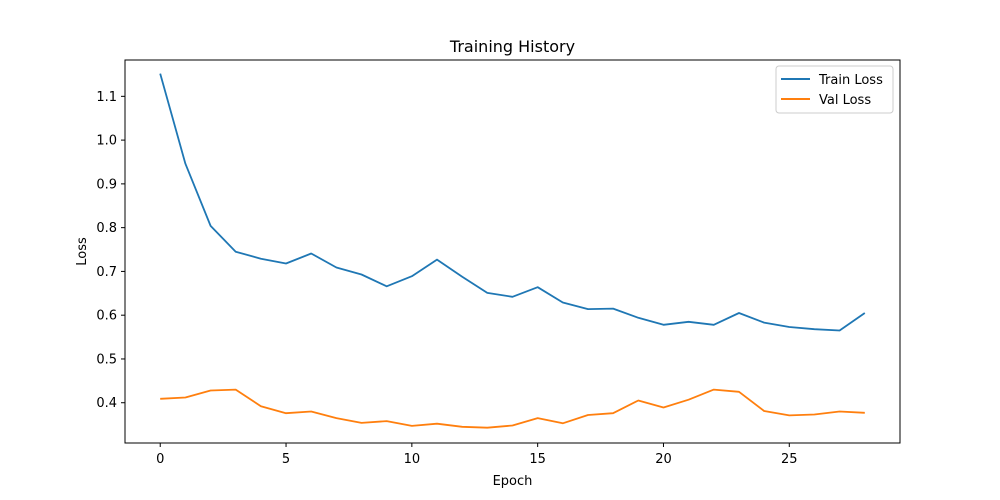 The height and width of the screenshot is (500, 1000). I want to click on y-tick-label: 0.4, so click(106, 403).